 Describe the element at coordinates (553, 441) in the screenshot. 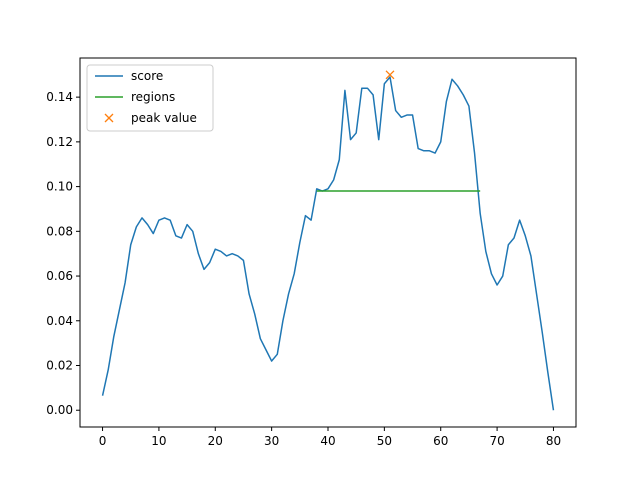

I see `x-tick-label: 80` at that location.